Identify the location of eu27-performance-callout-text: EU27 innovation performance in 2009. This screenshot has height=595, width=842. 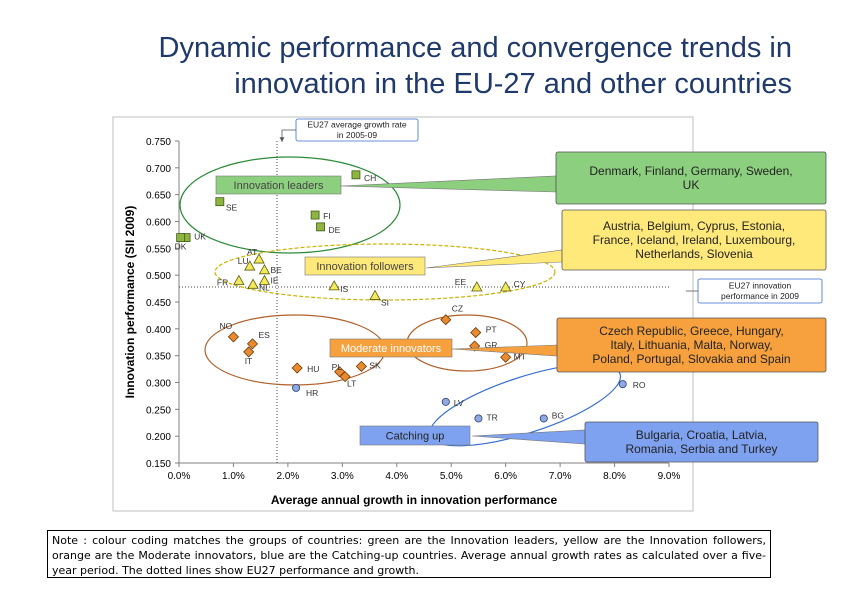
(760, 291).